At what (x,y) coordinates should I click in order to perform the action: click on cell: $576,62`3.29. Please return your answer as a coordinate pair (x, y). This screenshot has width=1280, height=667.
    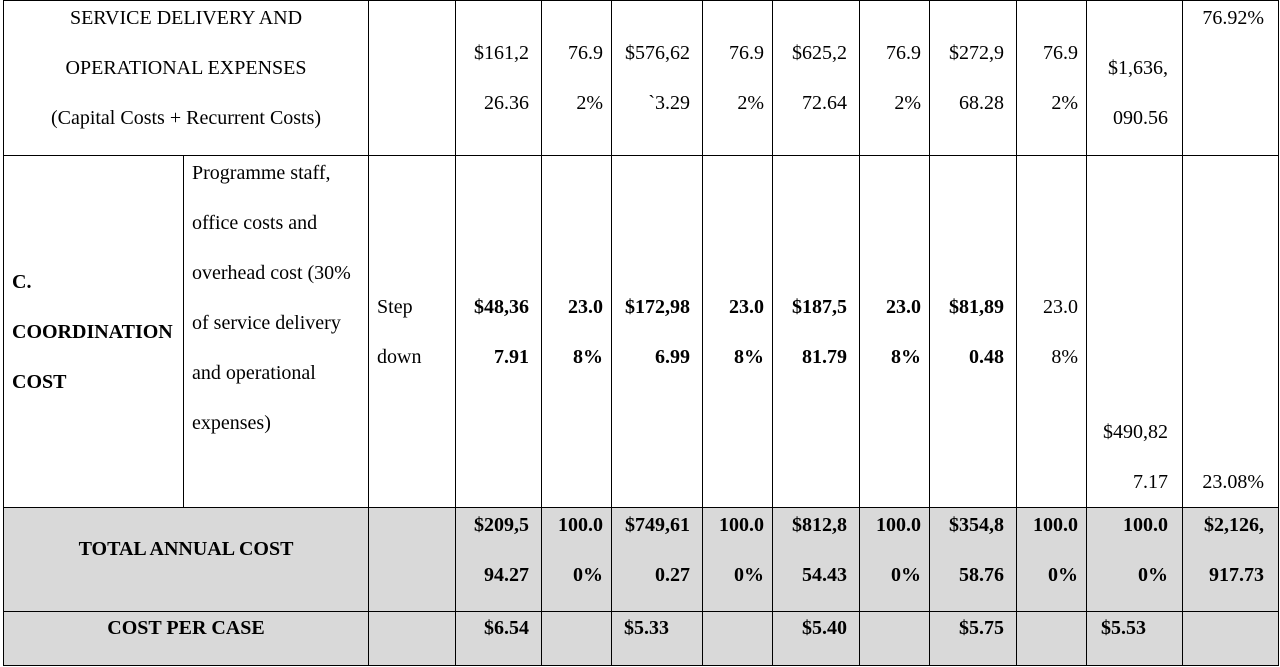
    Looking at the image, I should click on (657, 78).